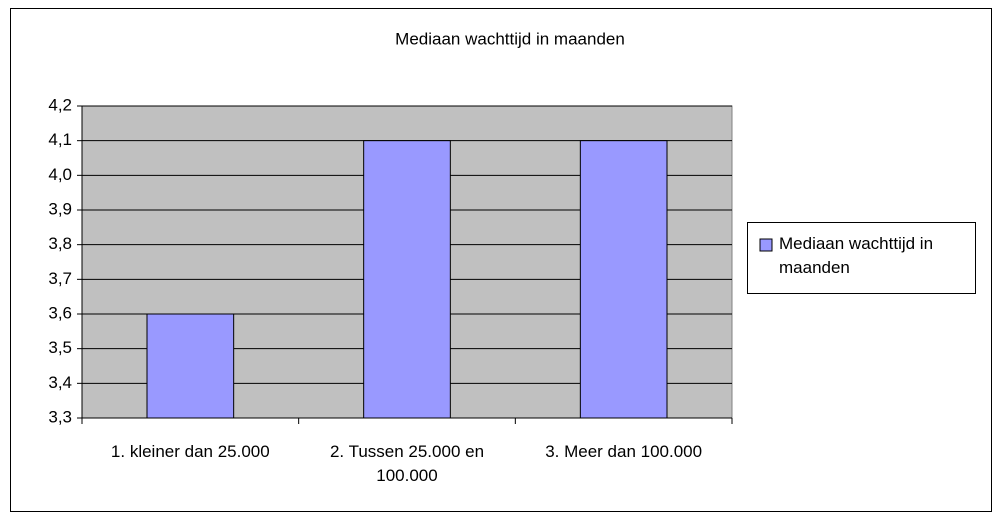 This screenshot has height=517, width=999. I want to click on x-tick-label: 3. Meer dan 100.000, so click(624, 451).